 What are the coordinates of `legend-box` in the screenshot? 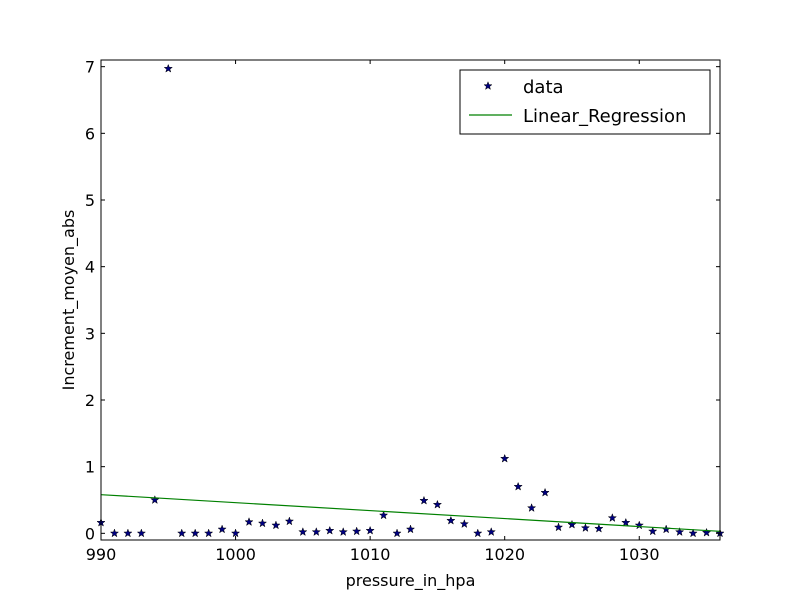 It's located at (585, 102).